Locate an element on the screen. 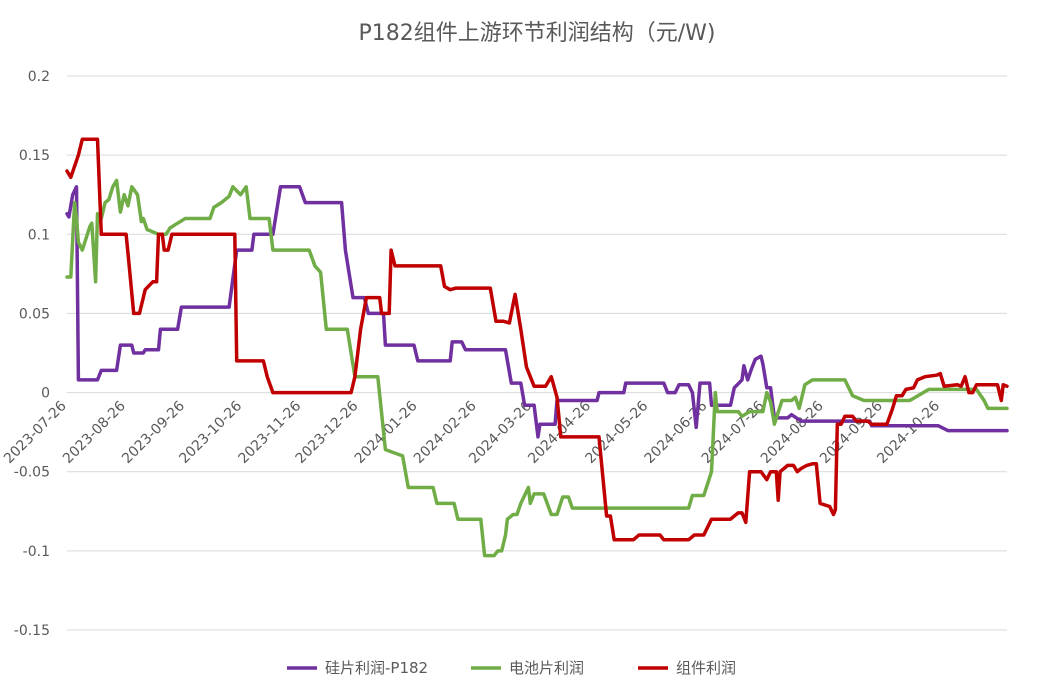  y-tick-label: -0.05 is located at coordinates (32, 473).